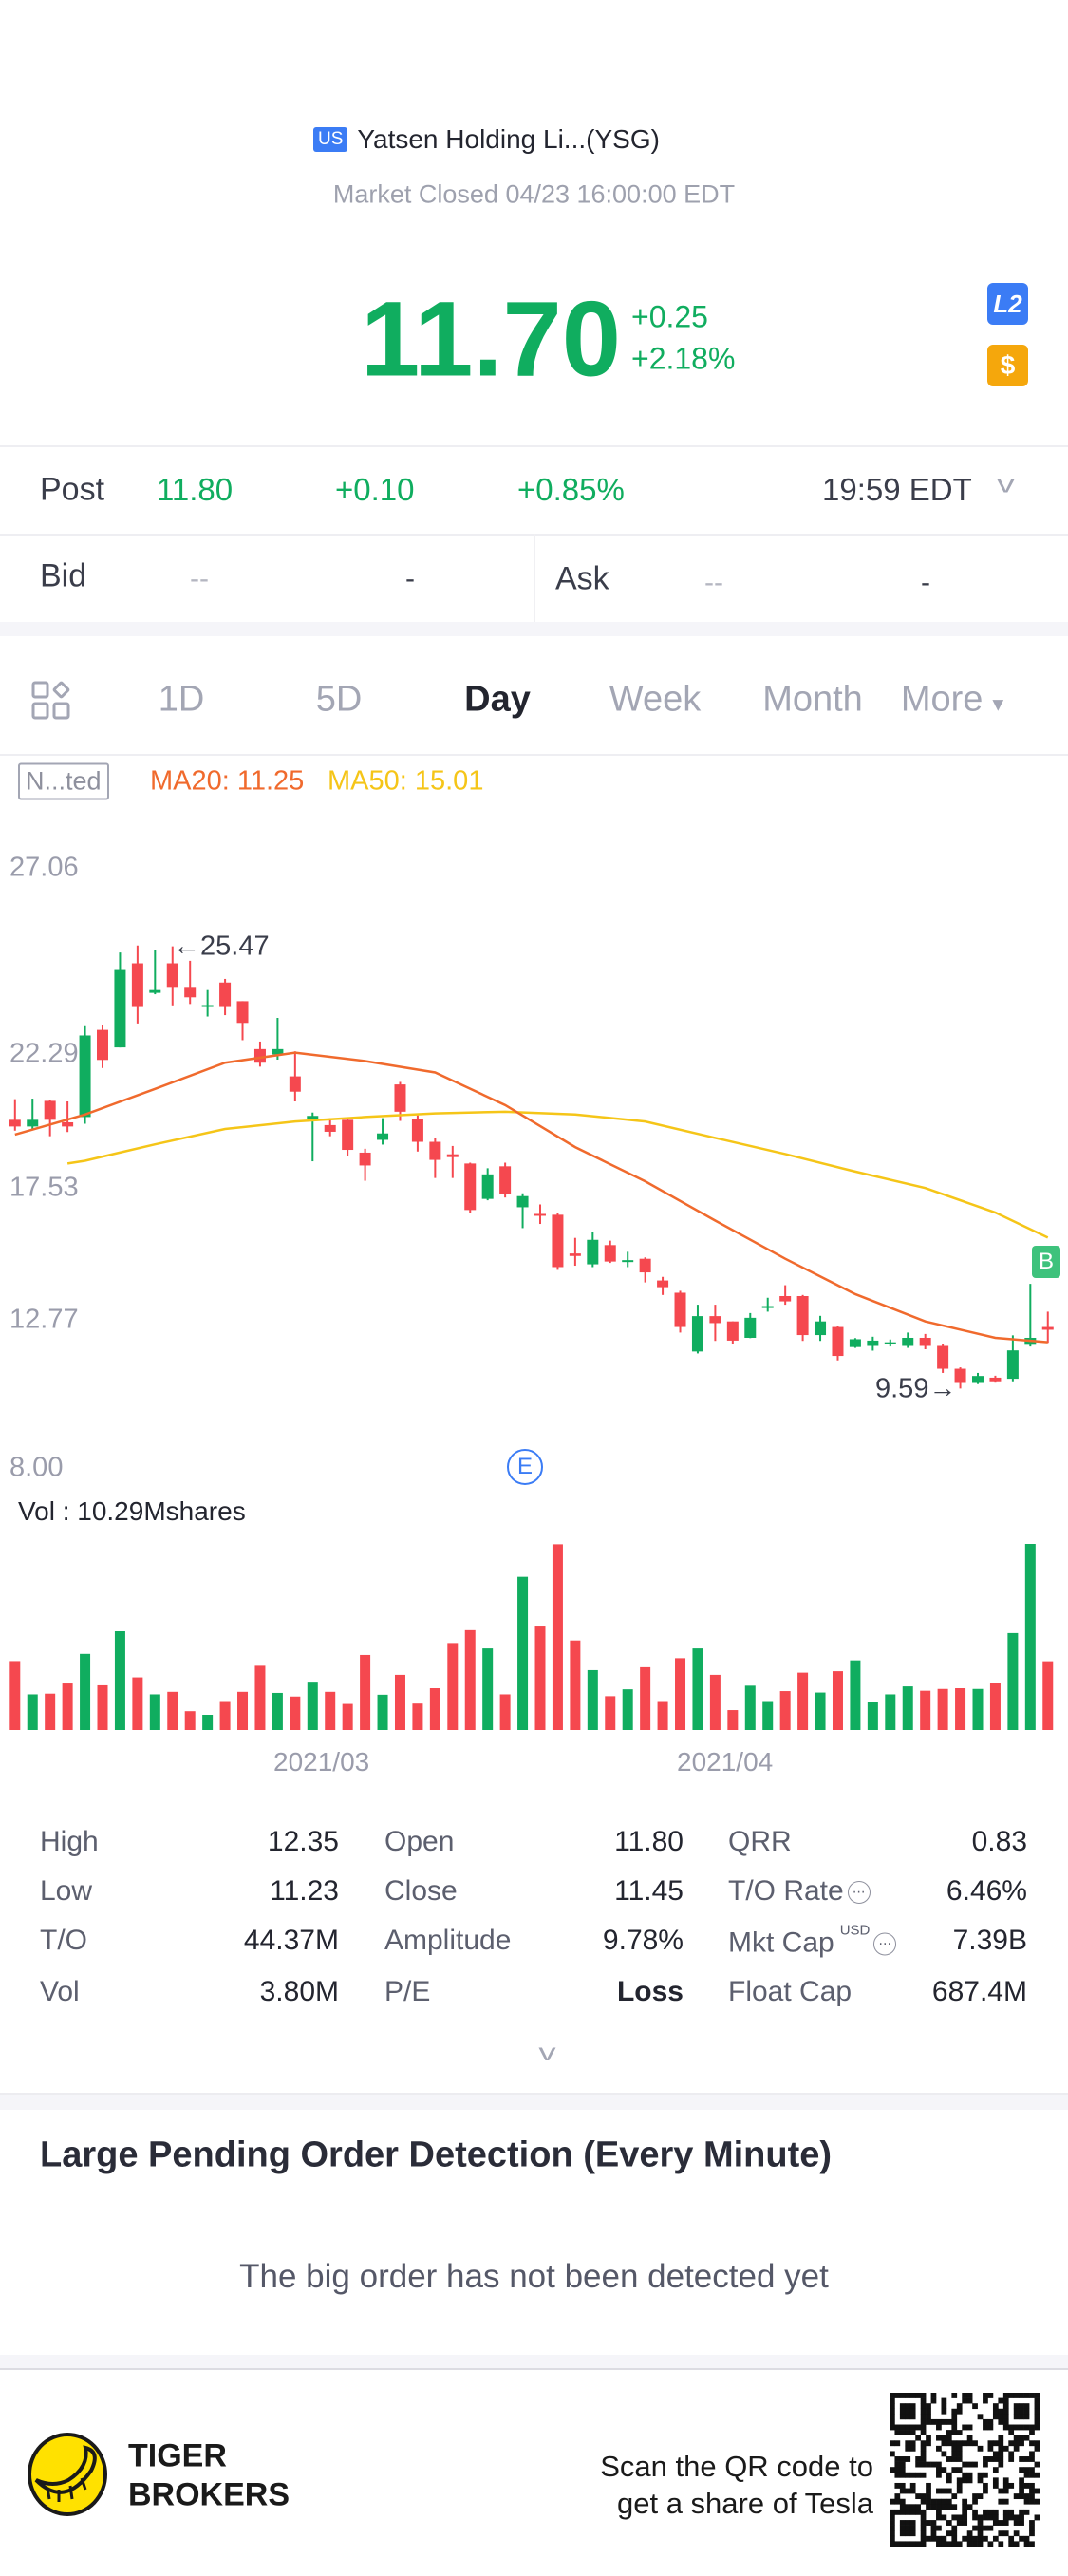 Image resolution: width=1068 pixels, height=2576 pixels. Describe the element at coordinates (1008, 365) in the screenshot. I see `dollar-badge: $` at that location.